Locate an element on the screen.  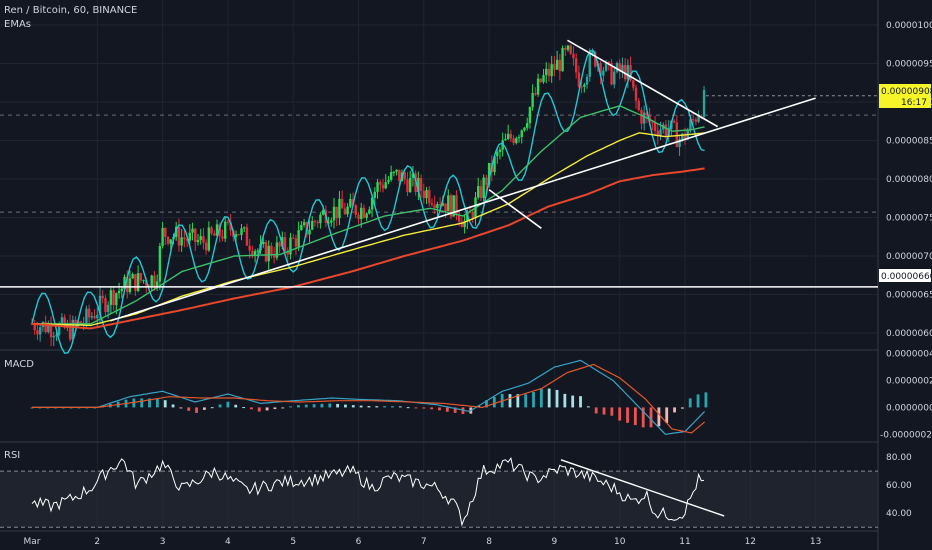
macd-line is located at coordinates (369, 397).